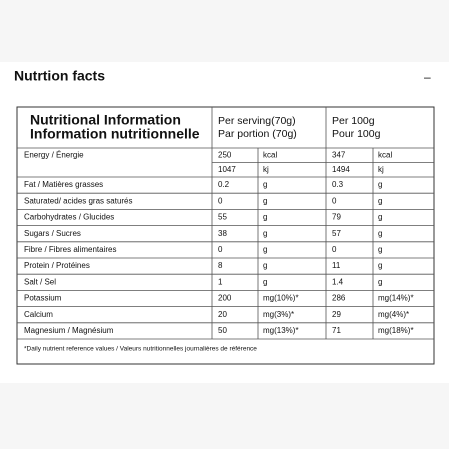 Image resolution: width=449 pixels, height=454 pixels. Describe the element at coordinates (396, 298) in the screenshot. I see `unit: mg(14%)*` at that location.